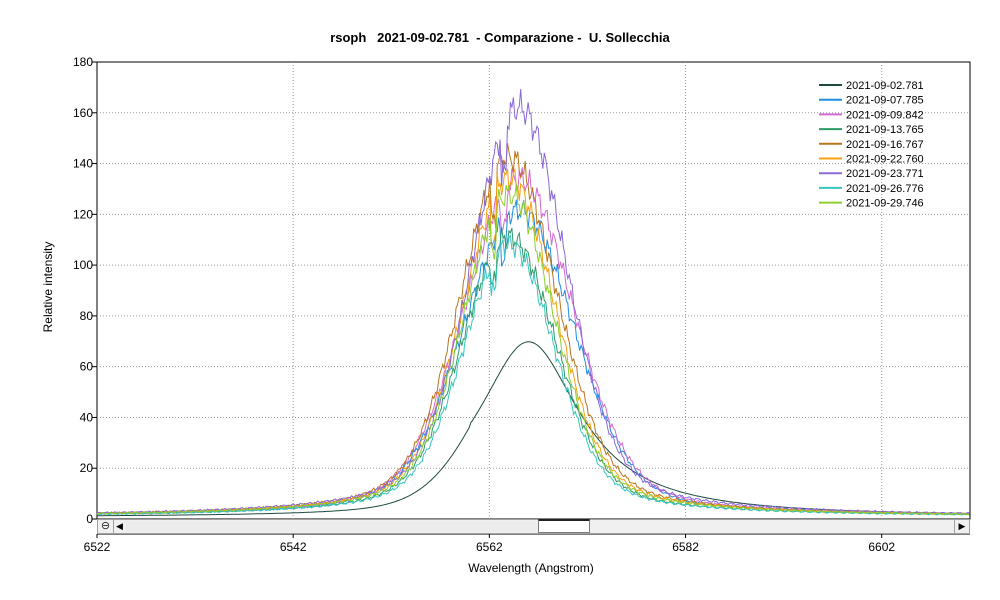 The image size is (1000, 600). Describe the element at coordinates (106, 526) in the screenshot. I see `zoom-reset-icon: ⊖` at that location.